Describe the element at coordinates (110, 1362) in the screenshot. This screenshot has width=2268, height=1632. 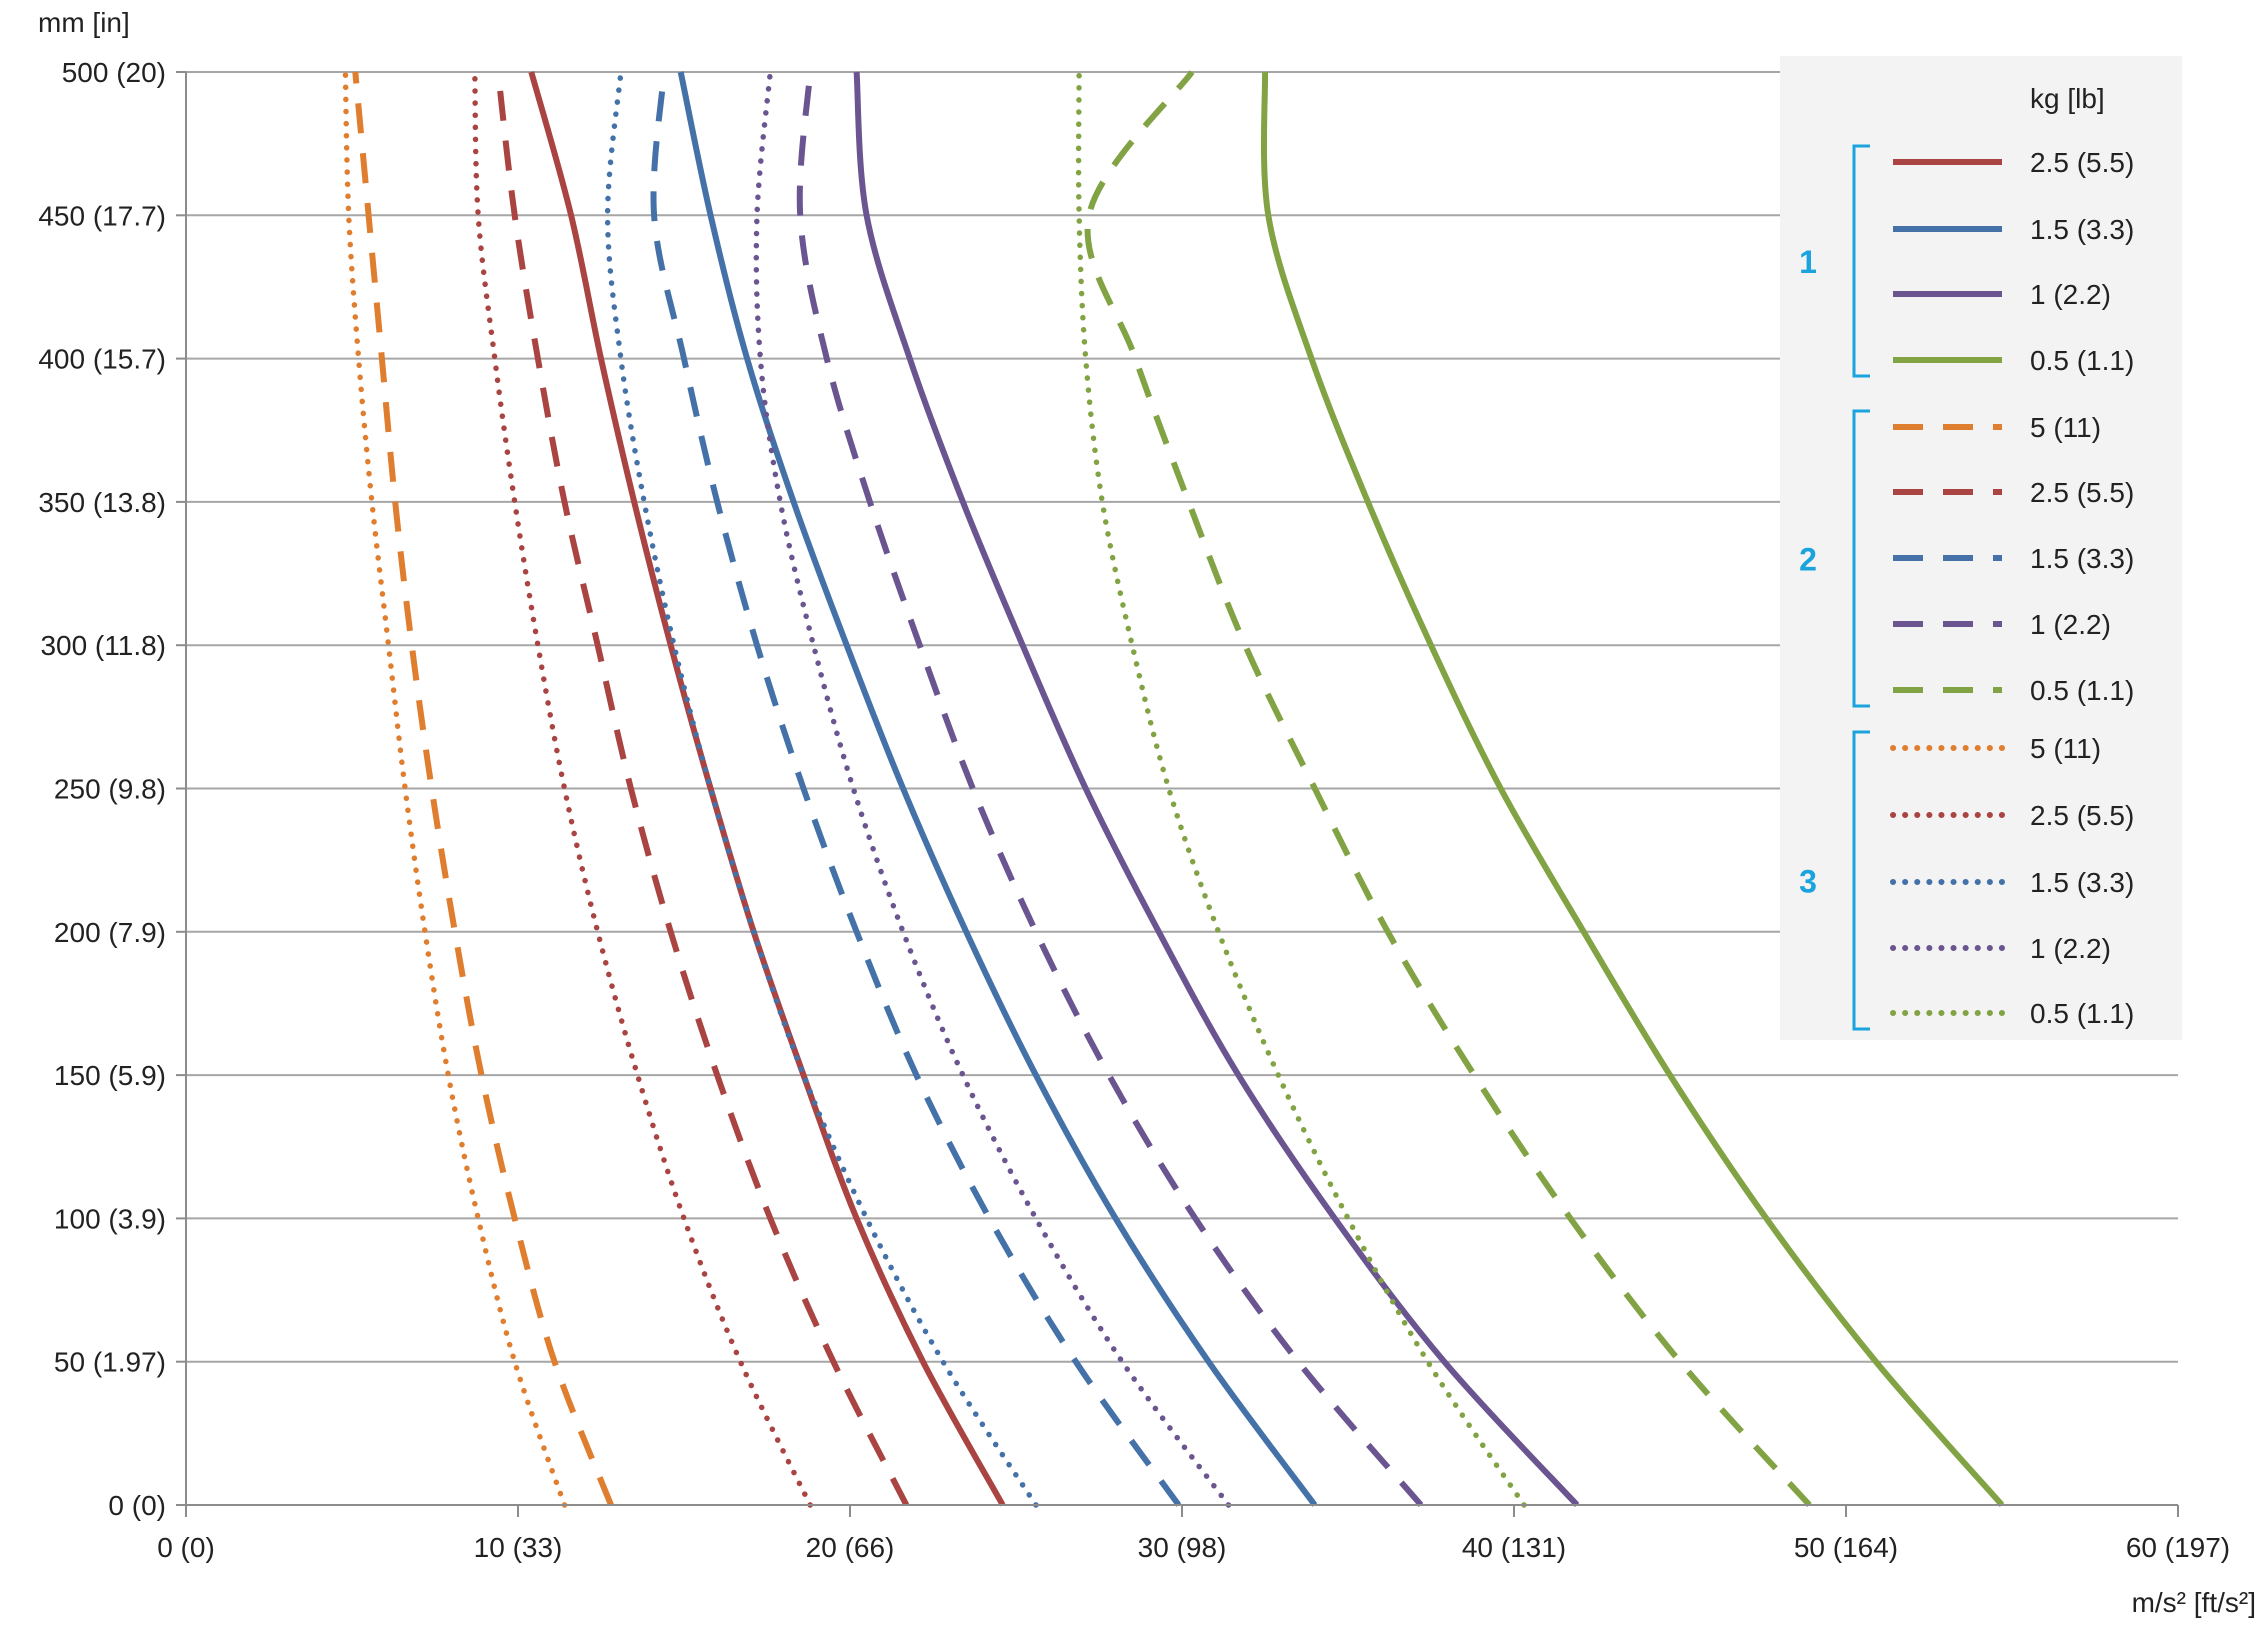
I see `y-tick-label-1: 50 (1.97)` at that location.